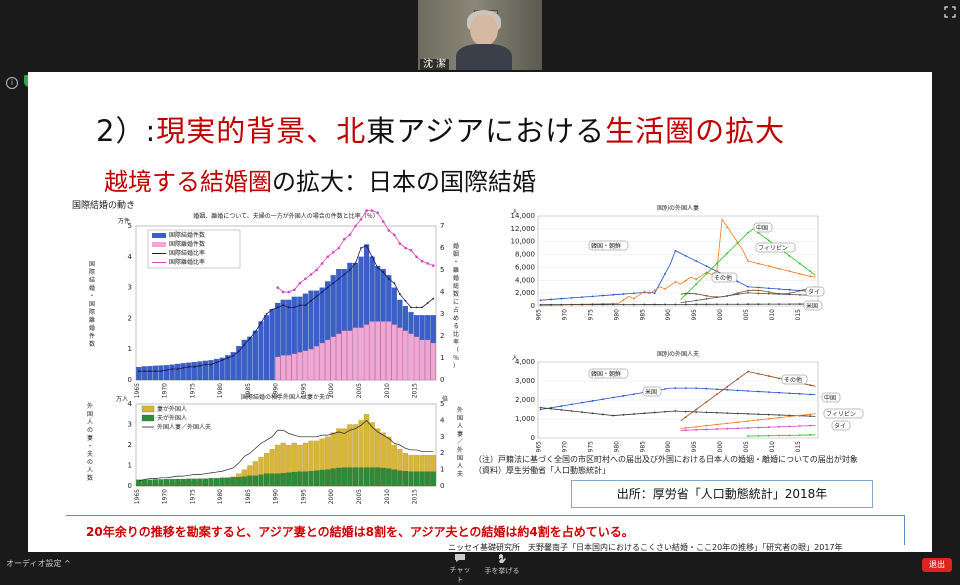 The image size is (960, 585). Describe the element at coordinates (67, 563) in the screenshot. I see `chevron-up-icon: ^` at that location.